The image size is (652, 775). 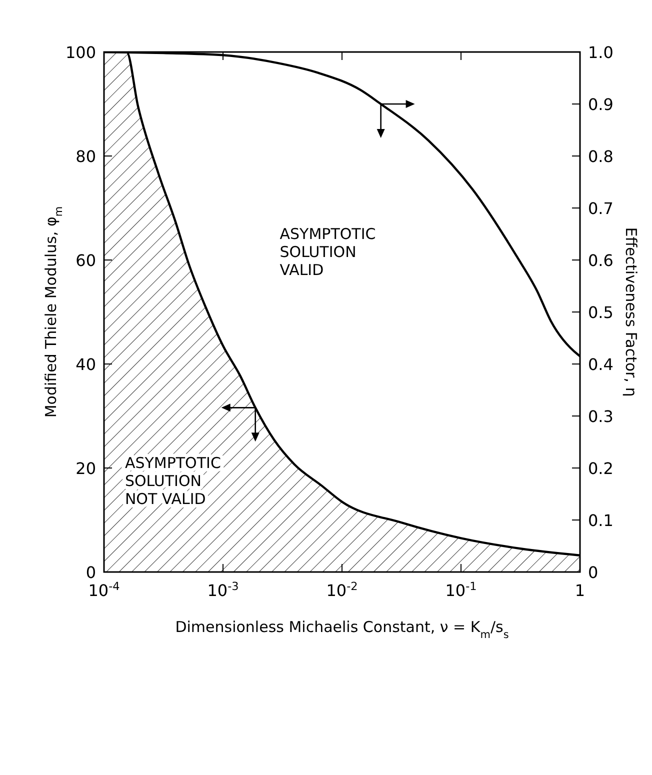 I want to click on y2-tick-label: 0.5, so click(x=601, y=312).